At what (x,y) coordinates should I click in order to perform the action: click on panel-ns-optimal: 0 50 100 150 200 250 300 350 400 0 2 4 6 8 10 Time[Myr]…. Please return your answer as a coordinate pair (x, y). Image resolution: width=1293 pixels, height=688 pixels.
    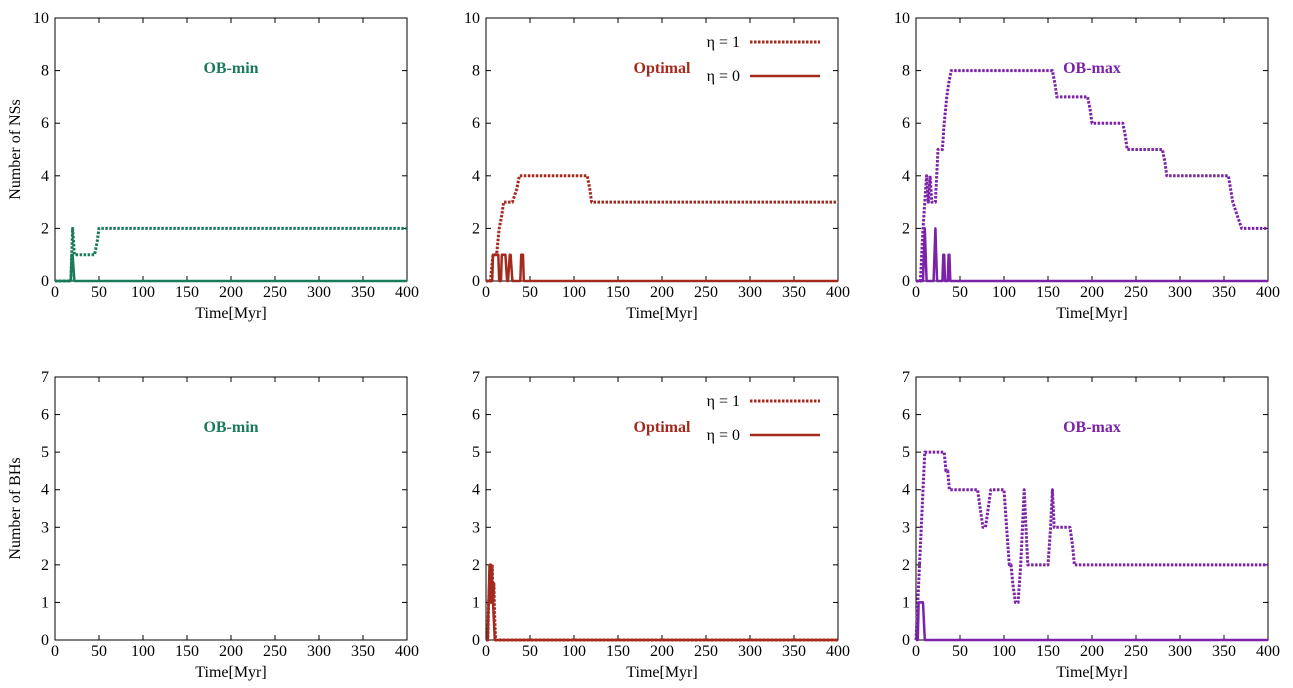
    Looking at the image, I should click on (657, 166).